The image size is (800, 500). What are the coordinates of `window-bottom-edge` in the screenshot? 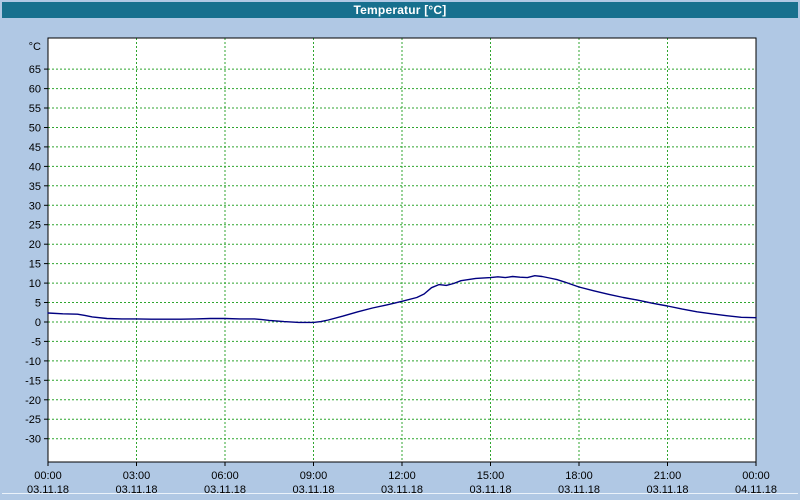 It's located at (400, 493).